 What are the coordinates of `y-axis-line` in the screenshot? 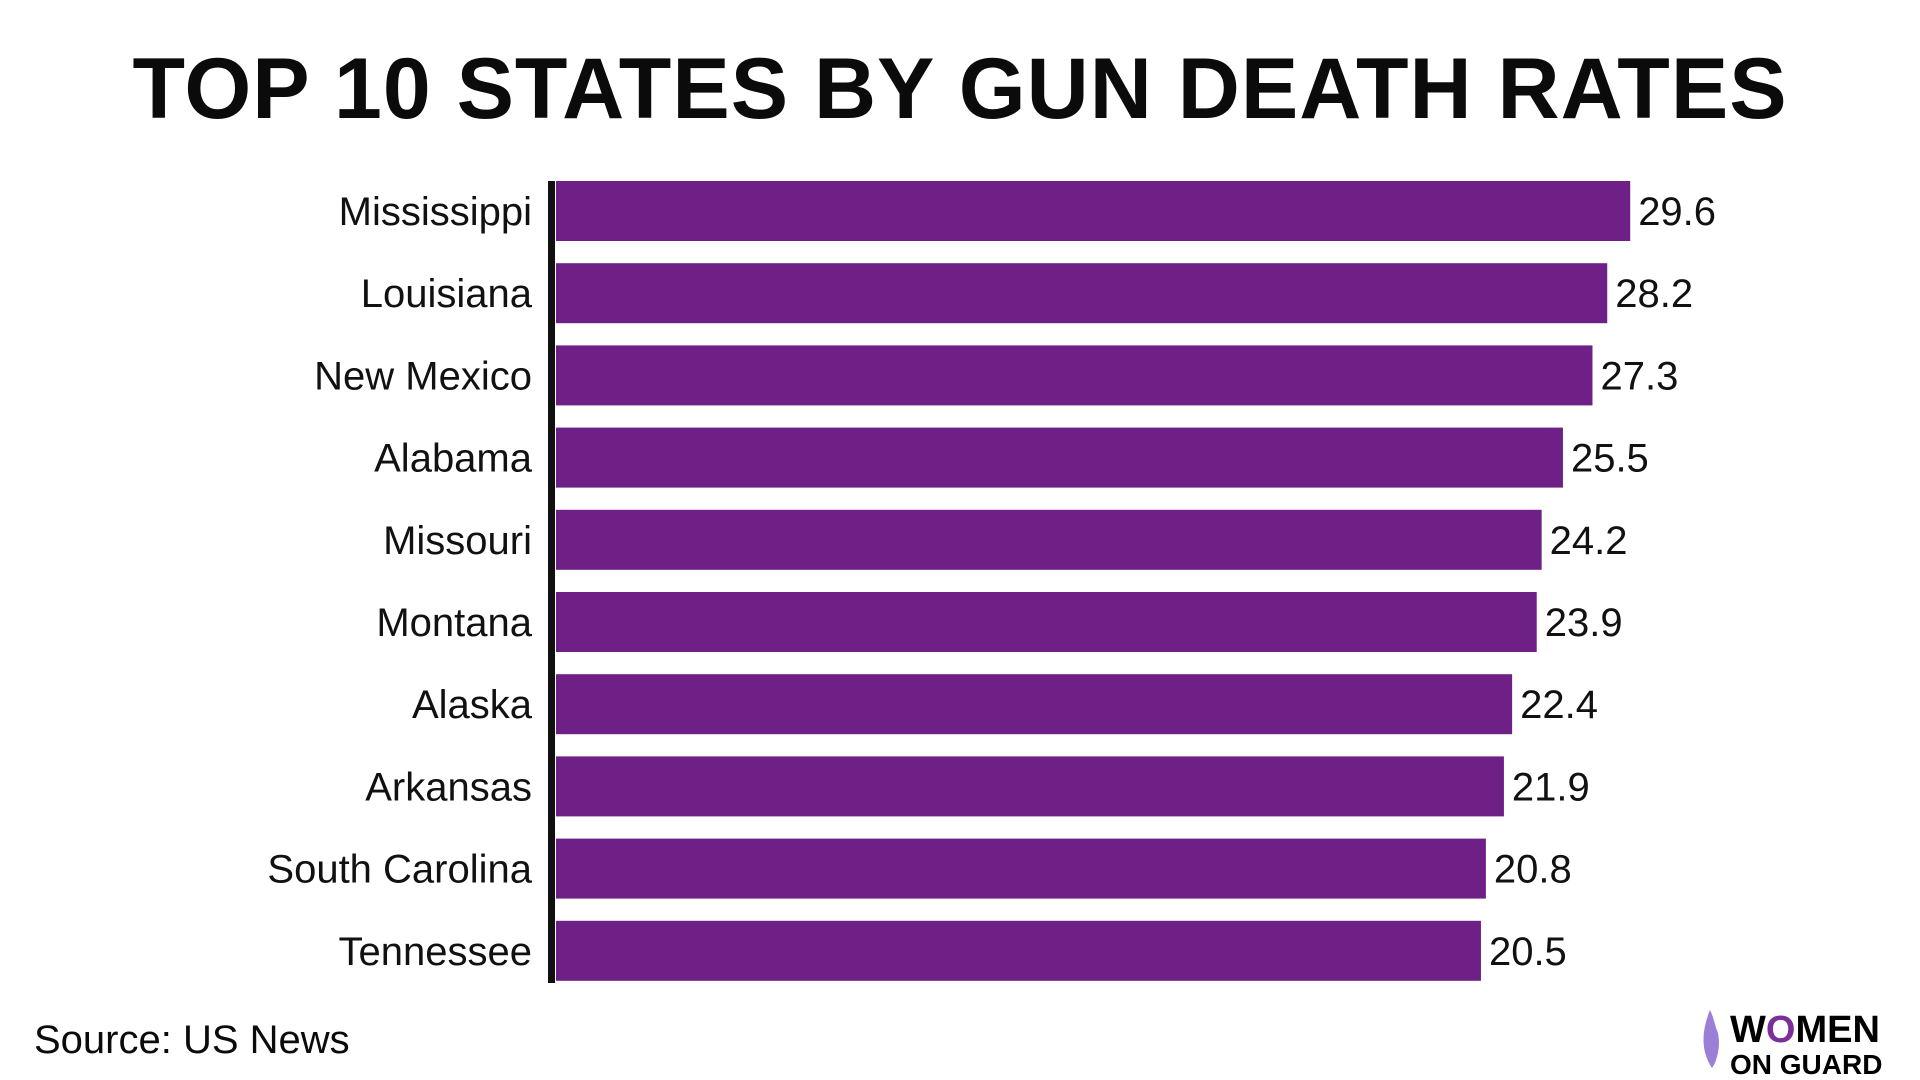 It's located at (551, 582).